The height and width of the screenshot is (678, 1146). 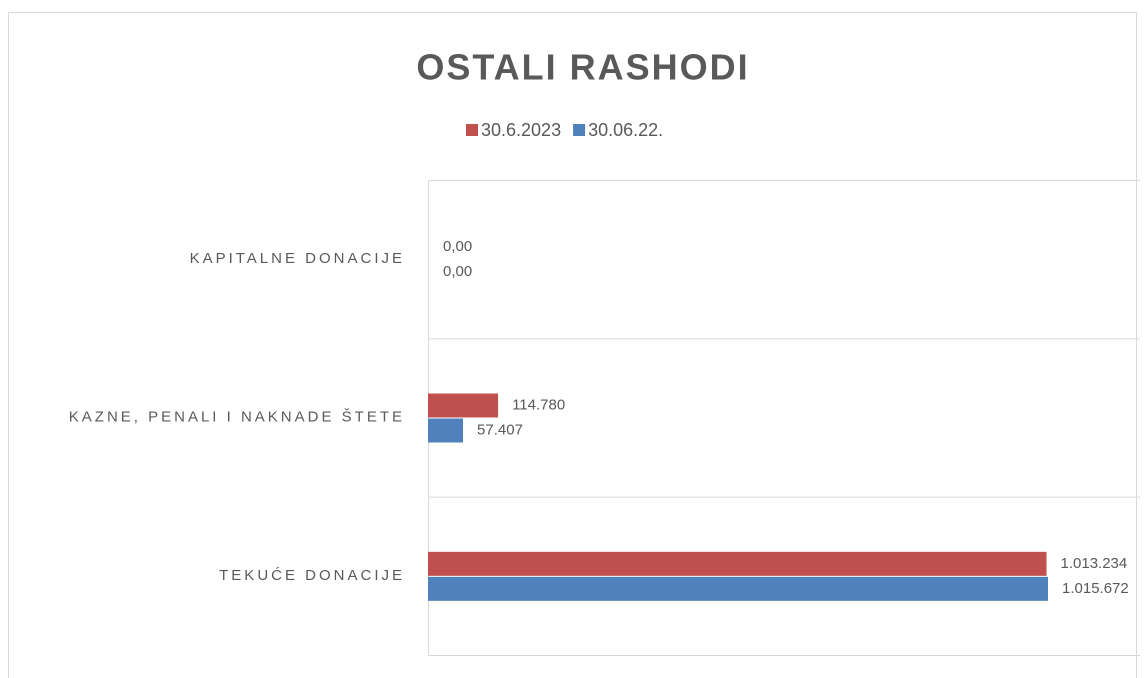 I want to click on y-tick-label: KAPITALNE DONACIJE, so click(x=297, y=258).